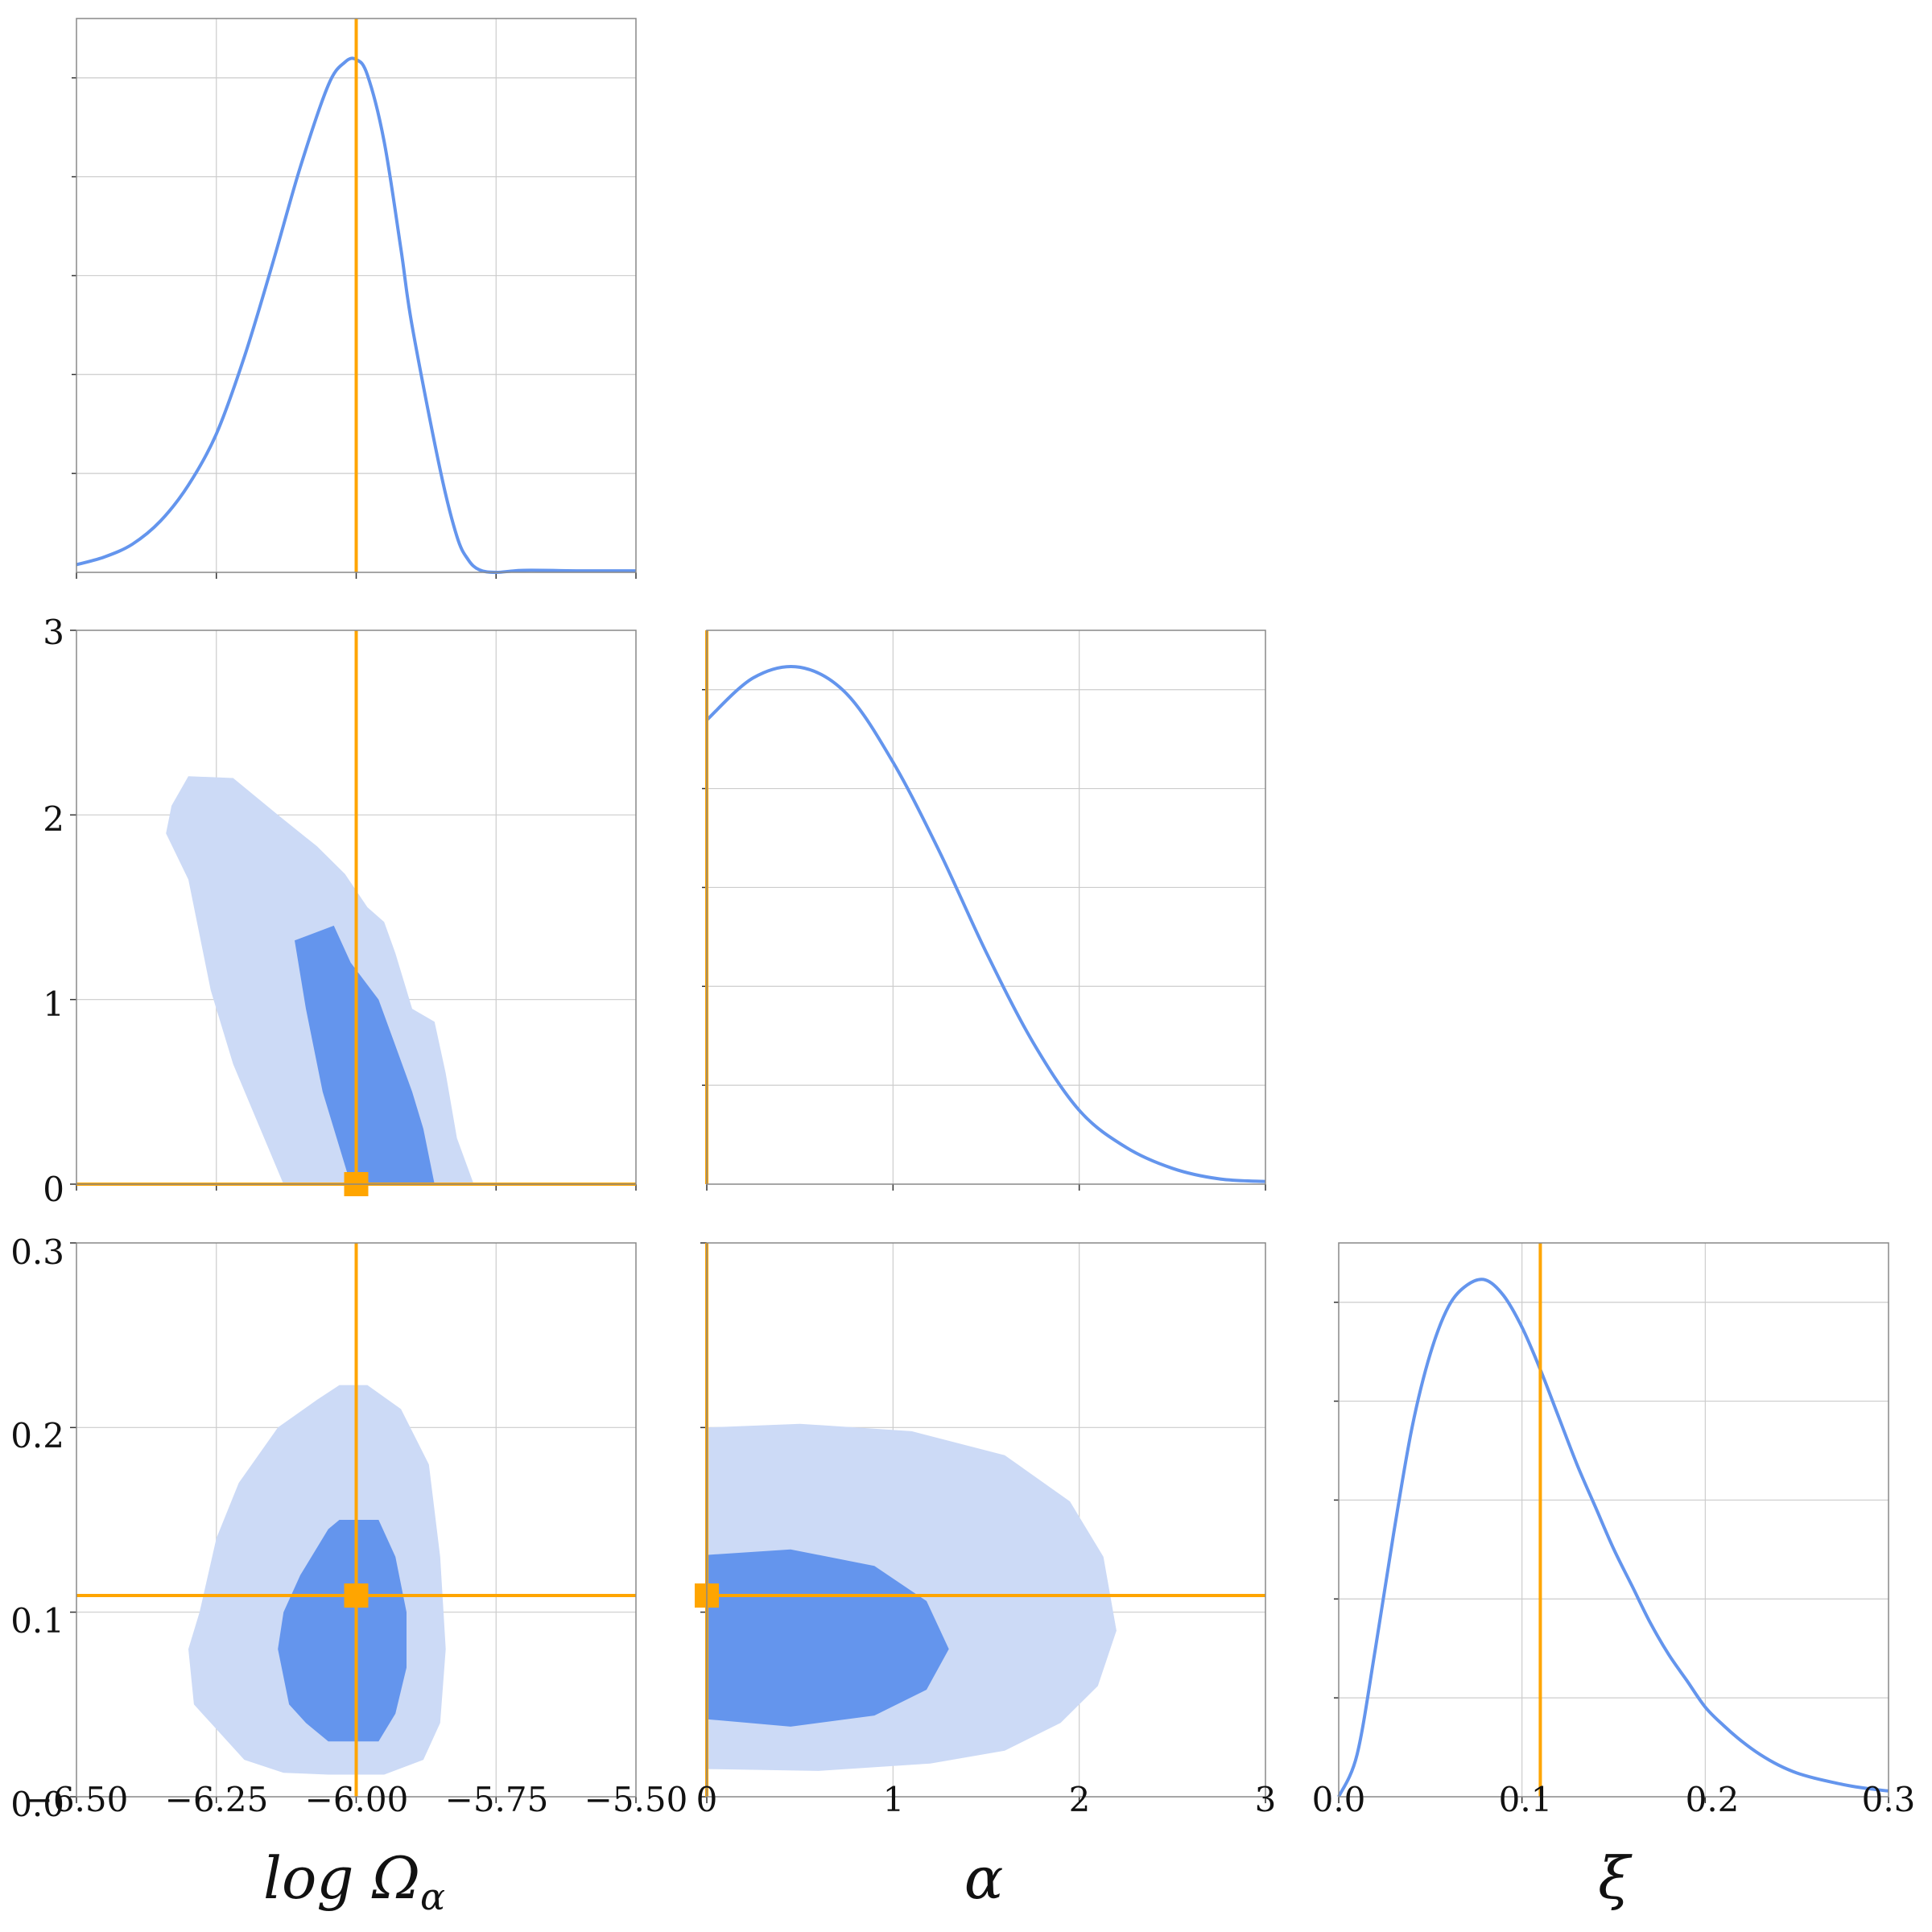 This screenshot has width=1932, height=1932. What do you see at coordinates (1080, 1799) in the screenshot?
I see `xtick-alpha-2: 2` at bounding box center [1080, 1799].